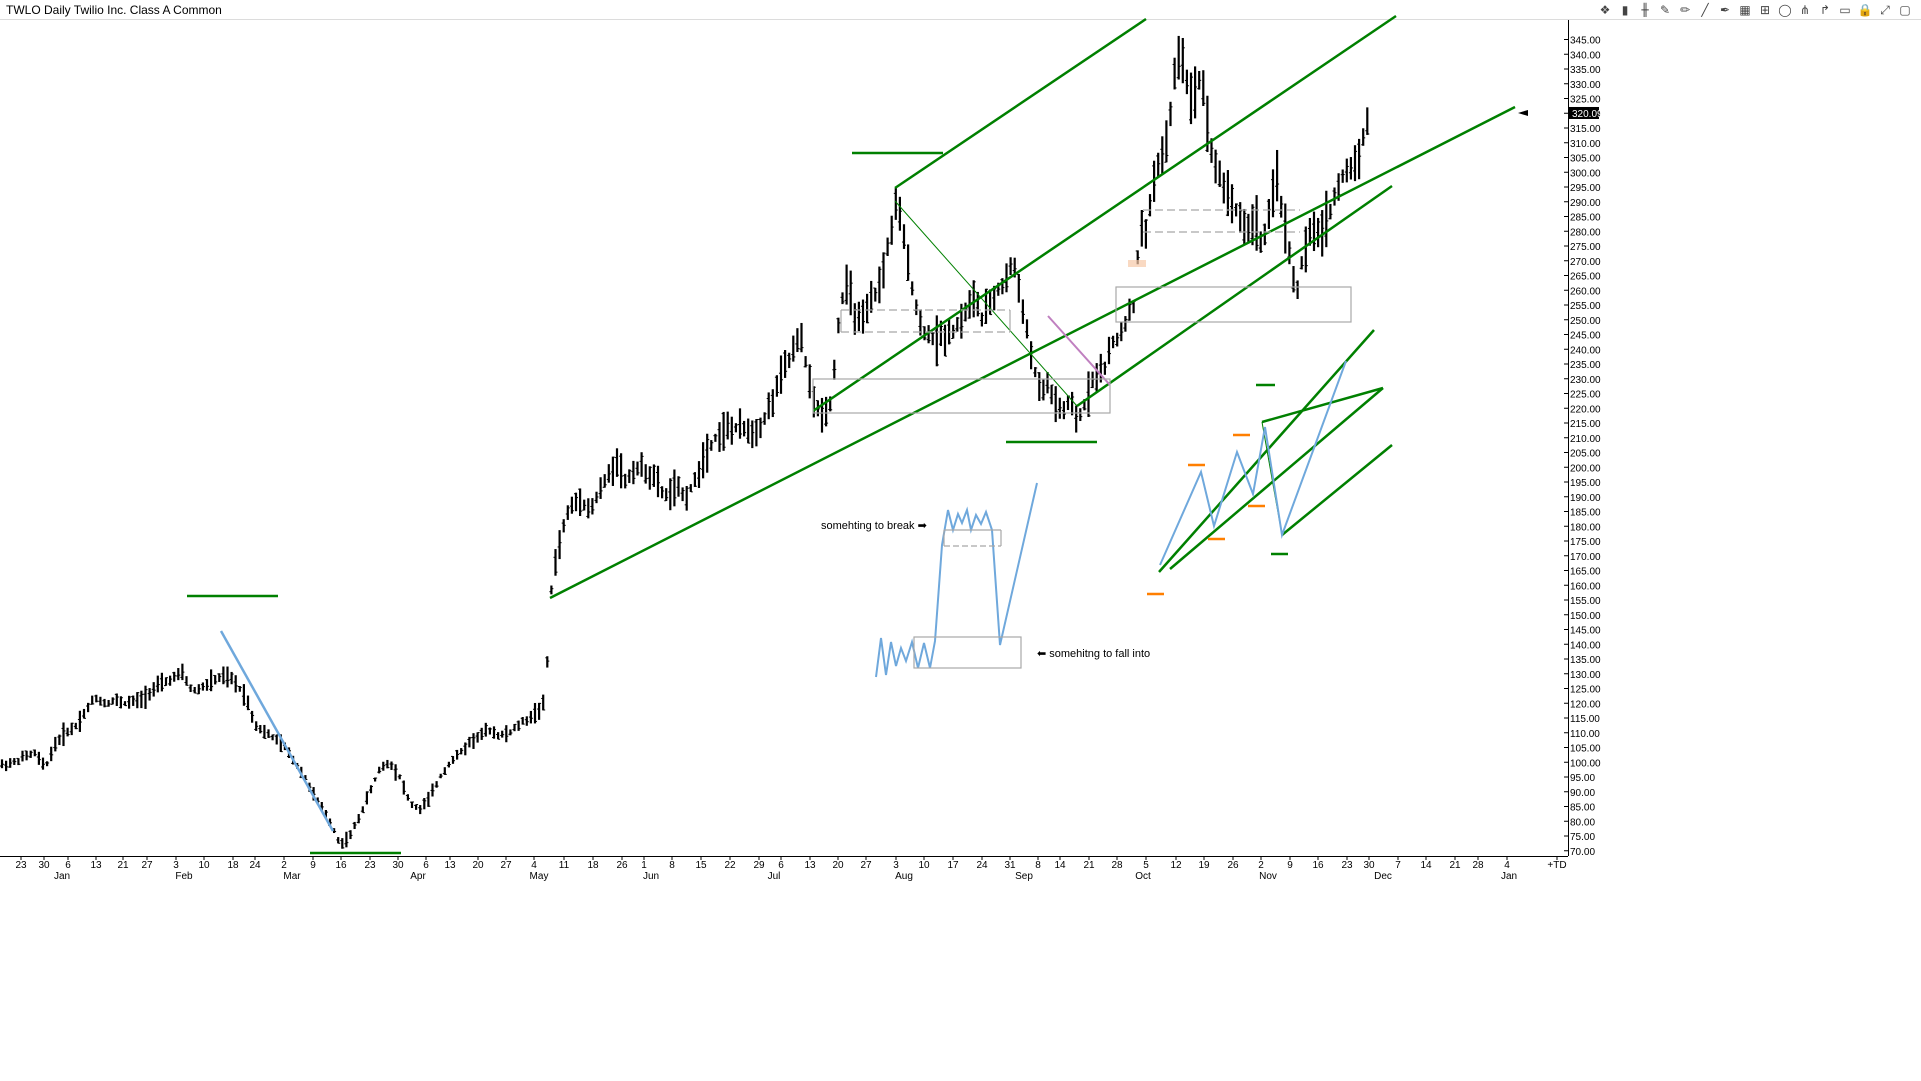 The width and height of the screenshot is (1921, 1081). Describe the element at coordinates (1024, 876) in the screenshot. I see `month-label: Sep` at that location.